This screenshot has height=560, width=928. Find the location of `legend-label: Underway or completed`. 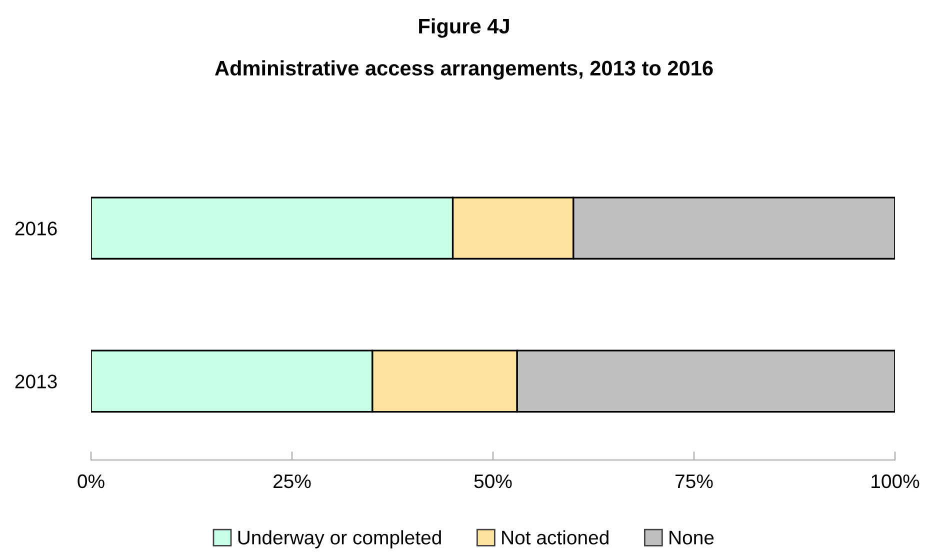

legend-label: Underway or completed is located at coordinates (339, 539).